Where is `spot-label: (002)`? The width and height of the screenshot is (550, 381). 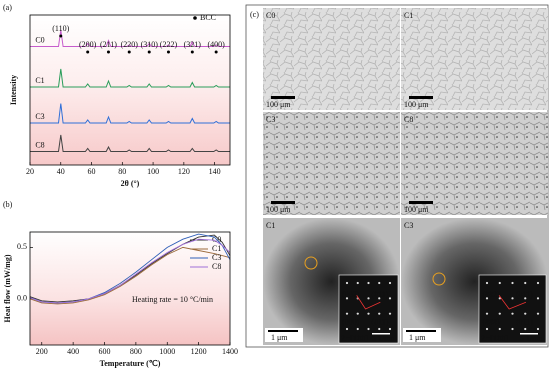
spot-label: (002) is located at coordinates (351, 294).